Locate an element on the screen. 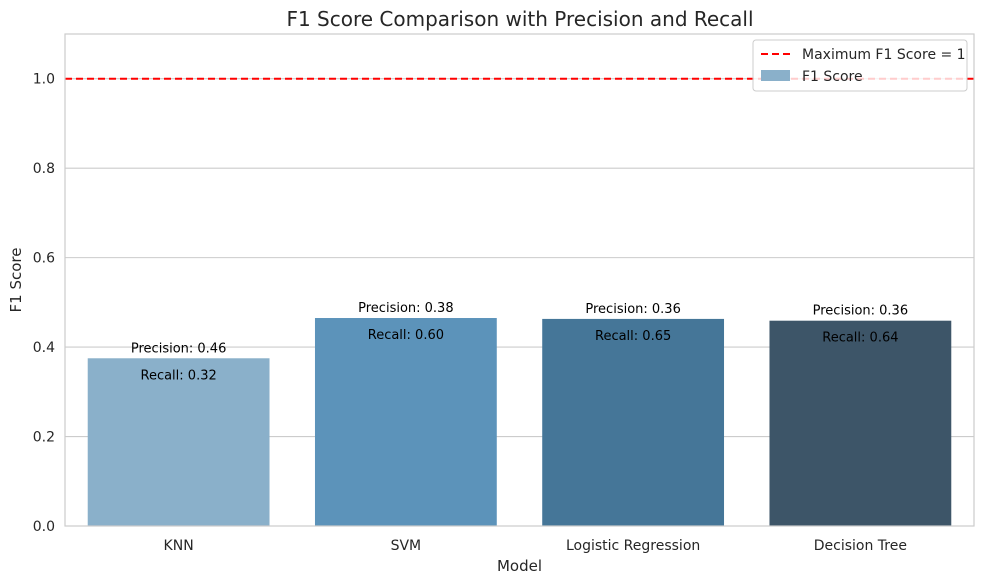 The image size is (984, 584). x-tick-label: Decision Tree is located at coordinates (860, 546).